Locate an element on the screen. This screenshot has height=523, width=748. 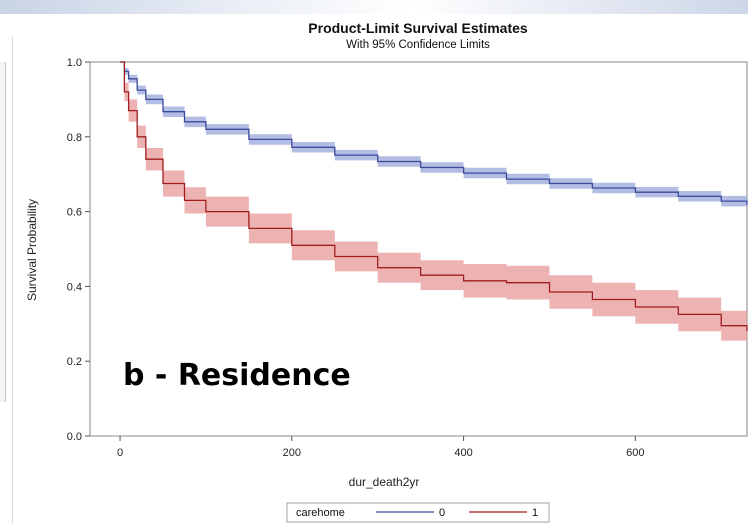
left-panel-edge is located at coordinates (3, 232).